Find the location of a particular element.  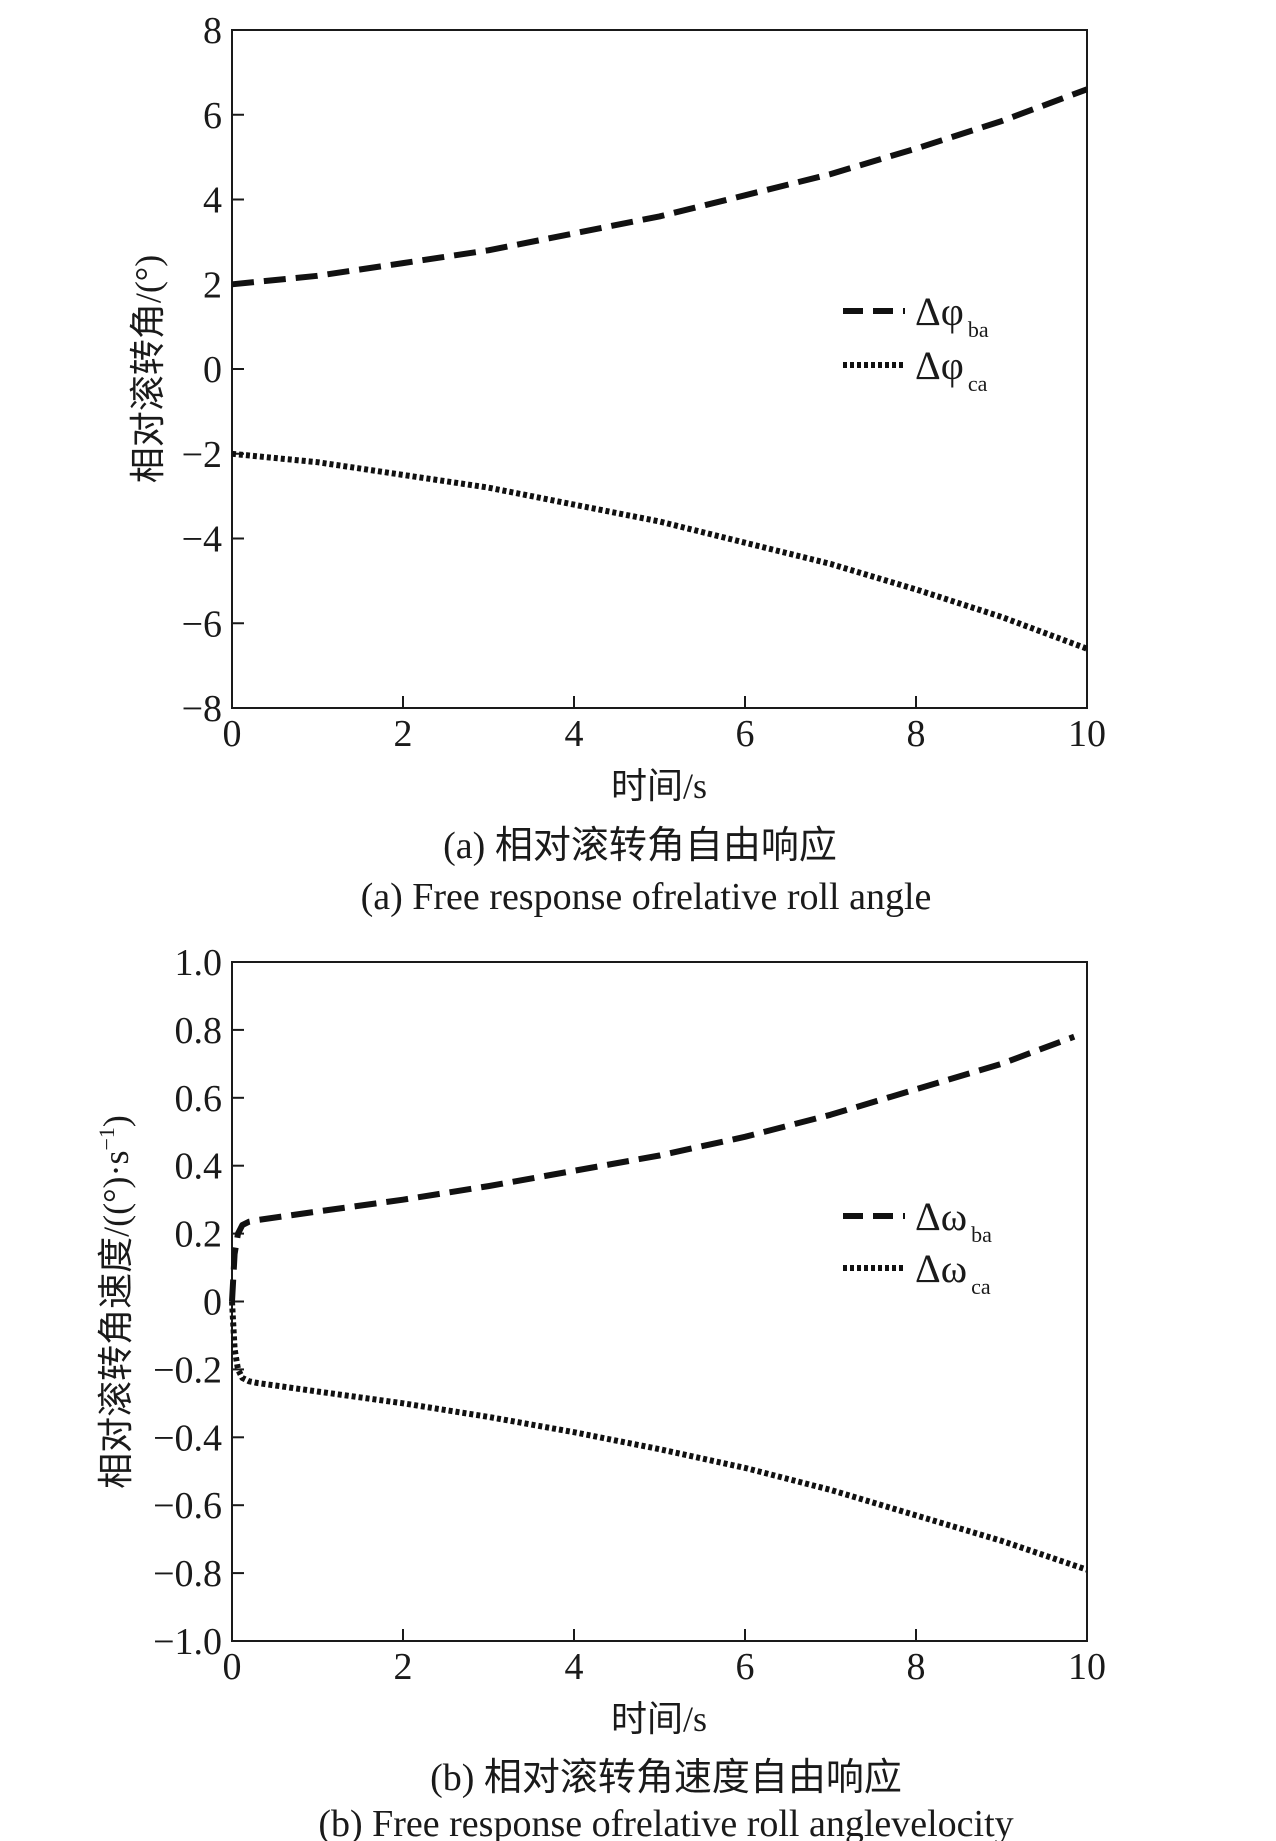

y-axis-label-a: 相对滚转角/(°) is located at coordinates (148, 369).